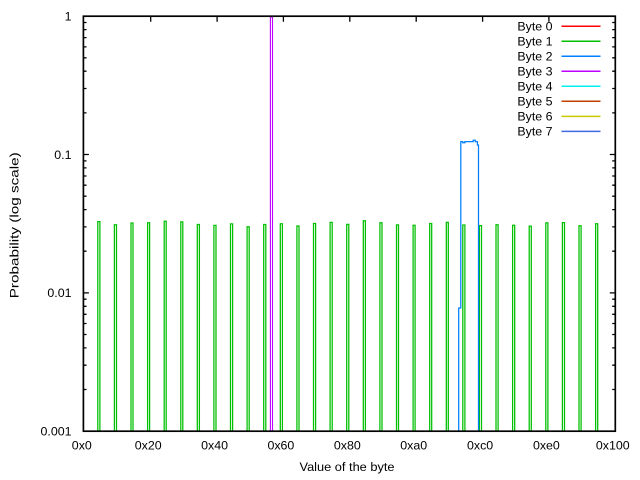 The height and width of the screenshot is (480, 640). What do you see at coordinates (280, 446) in the screenshot?
I see `svg-text: 0x60` at bounding box center [280, 446].